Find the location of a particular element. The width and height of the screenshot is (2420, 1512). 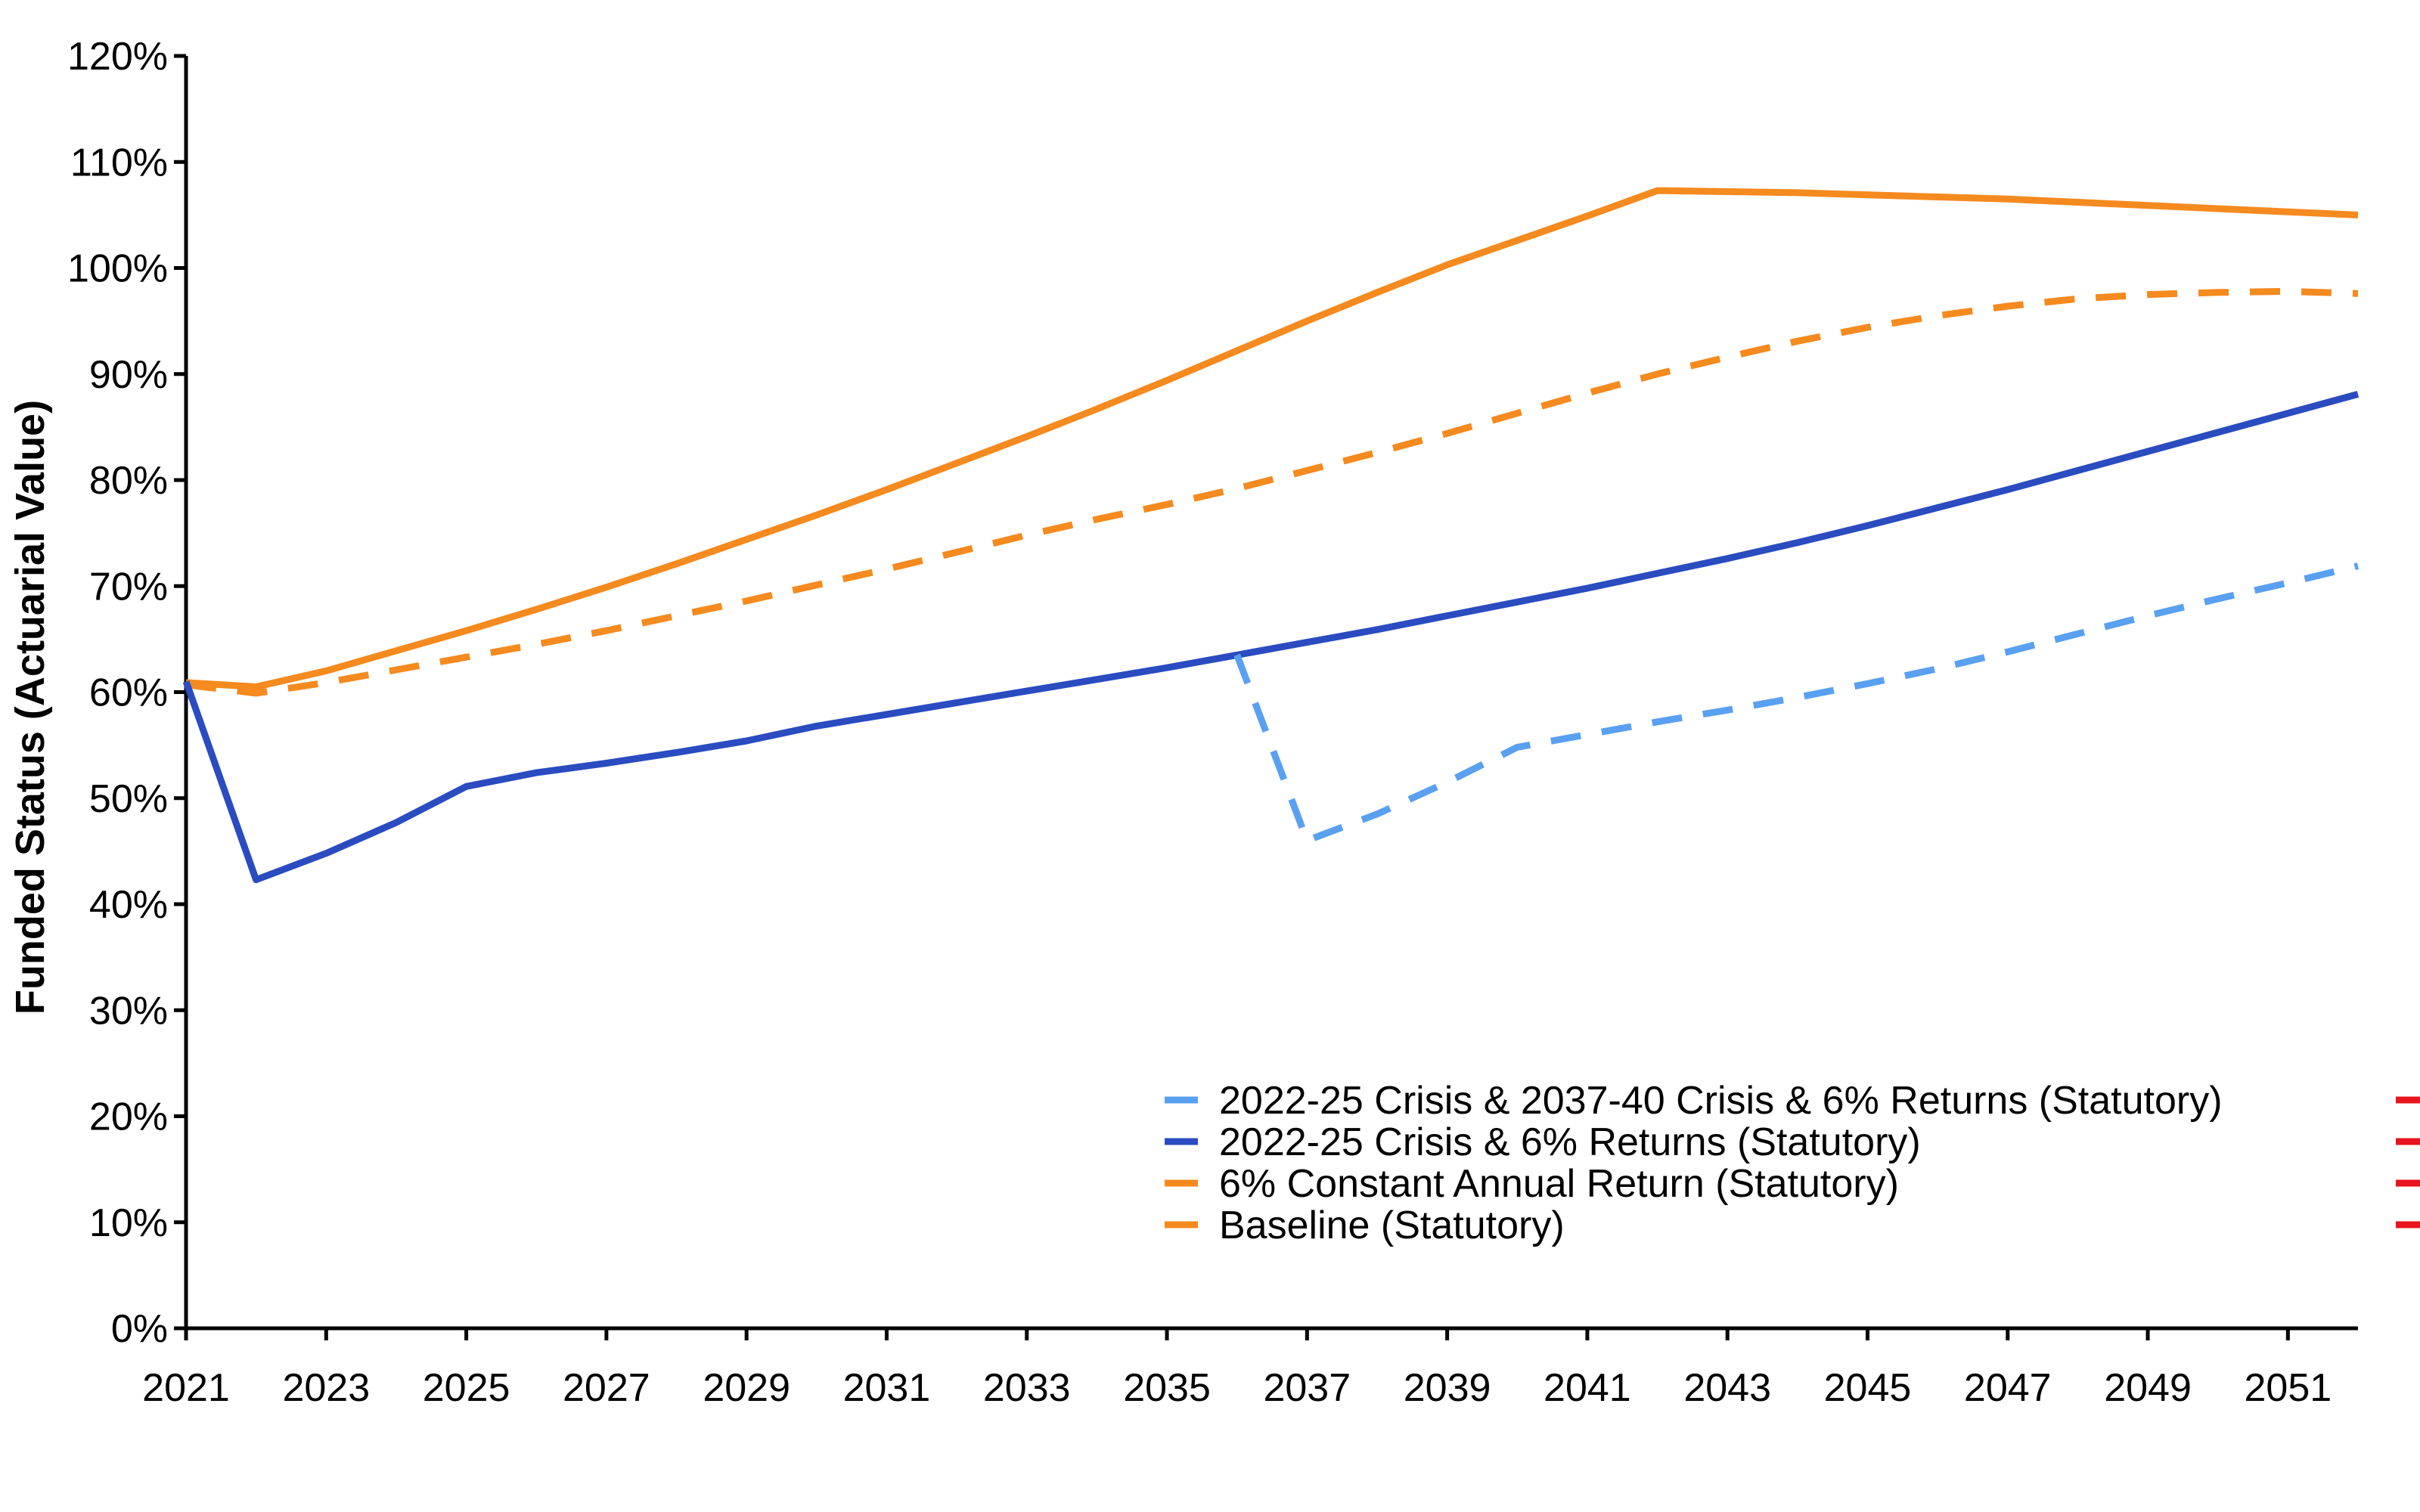

y-tick-label: 60% is located at coordinates (128, 693).